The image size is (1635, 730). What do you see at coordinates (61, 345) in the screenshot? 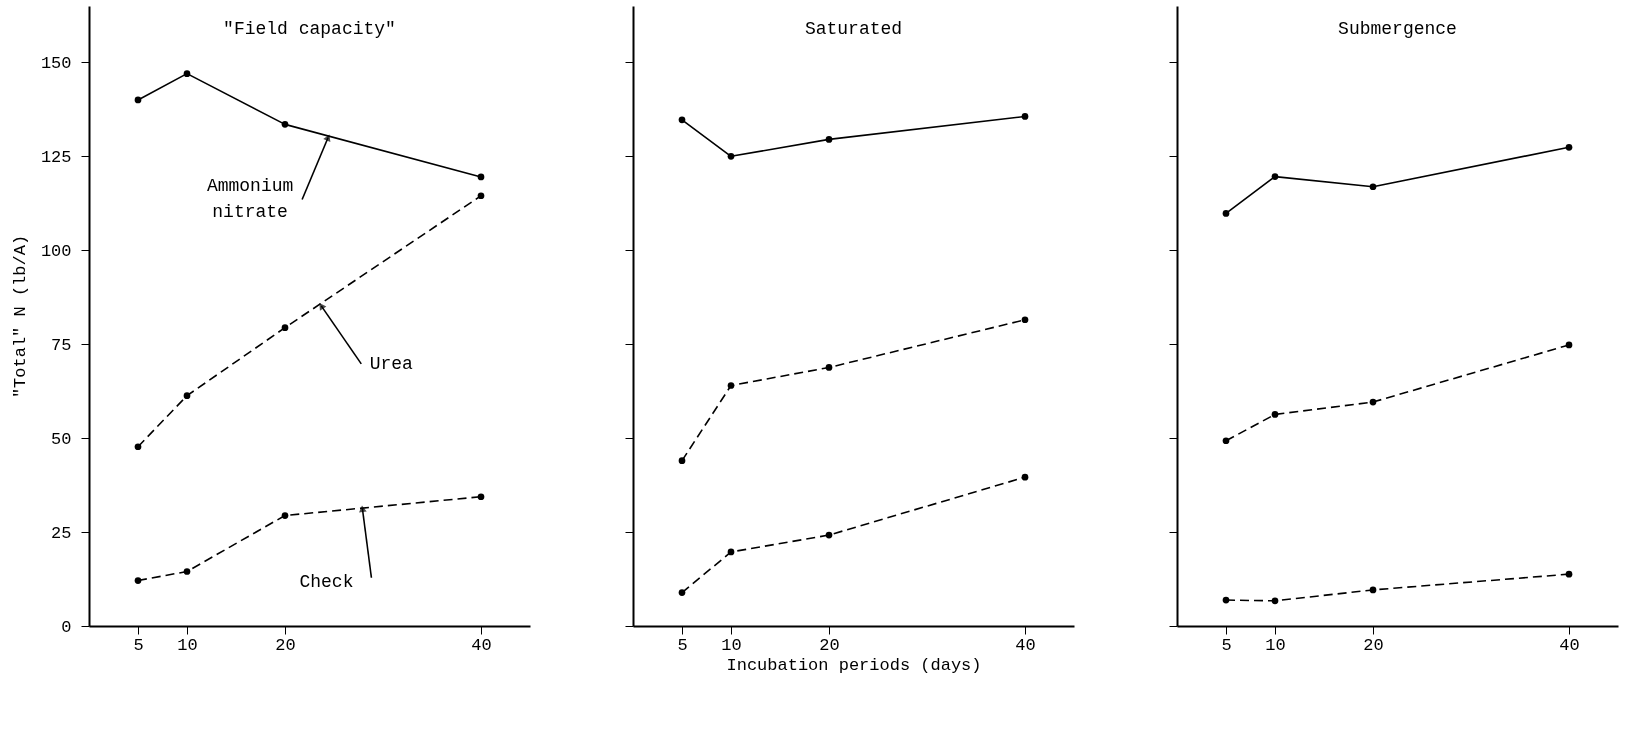
I see `y-tick-label: 75` at bounding box center [61, 345].